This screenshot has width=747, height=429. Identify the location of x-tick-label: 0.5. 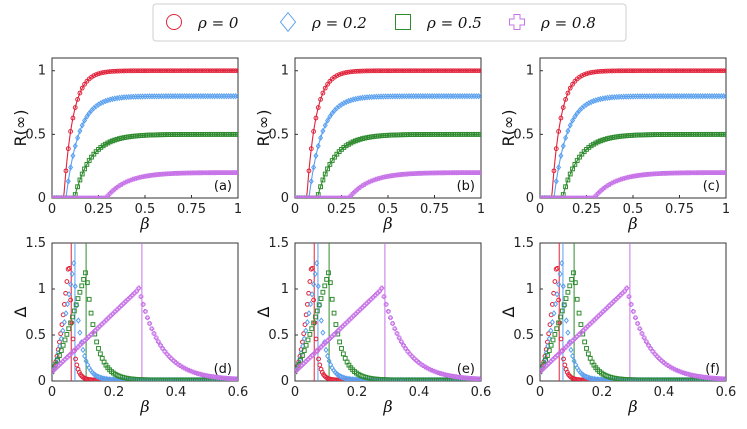
(145, 209).